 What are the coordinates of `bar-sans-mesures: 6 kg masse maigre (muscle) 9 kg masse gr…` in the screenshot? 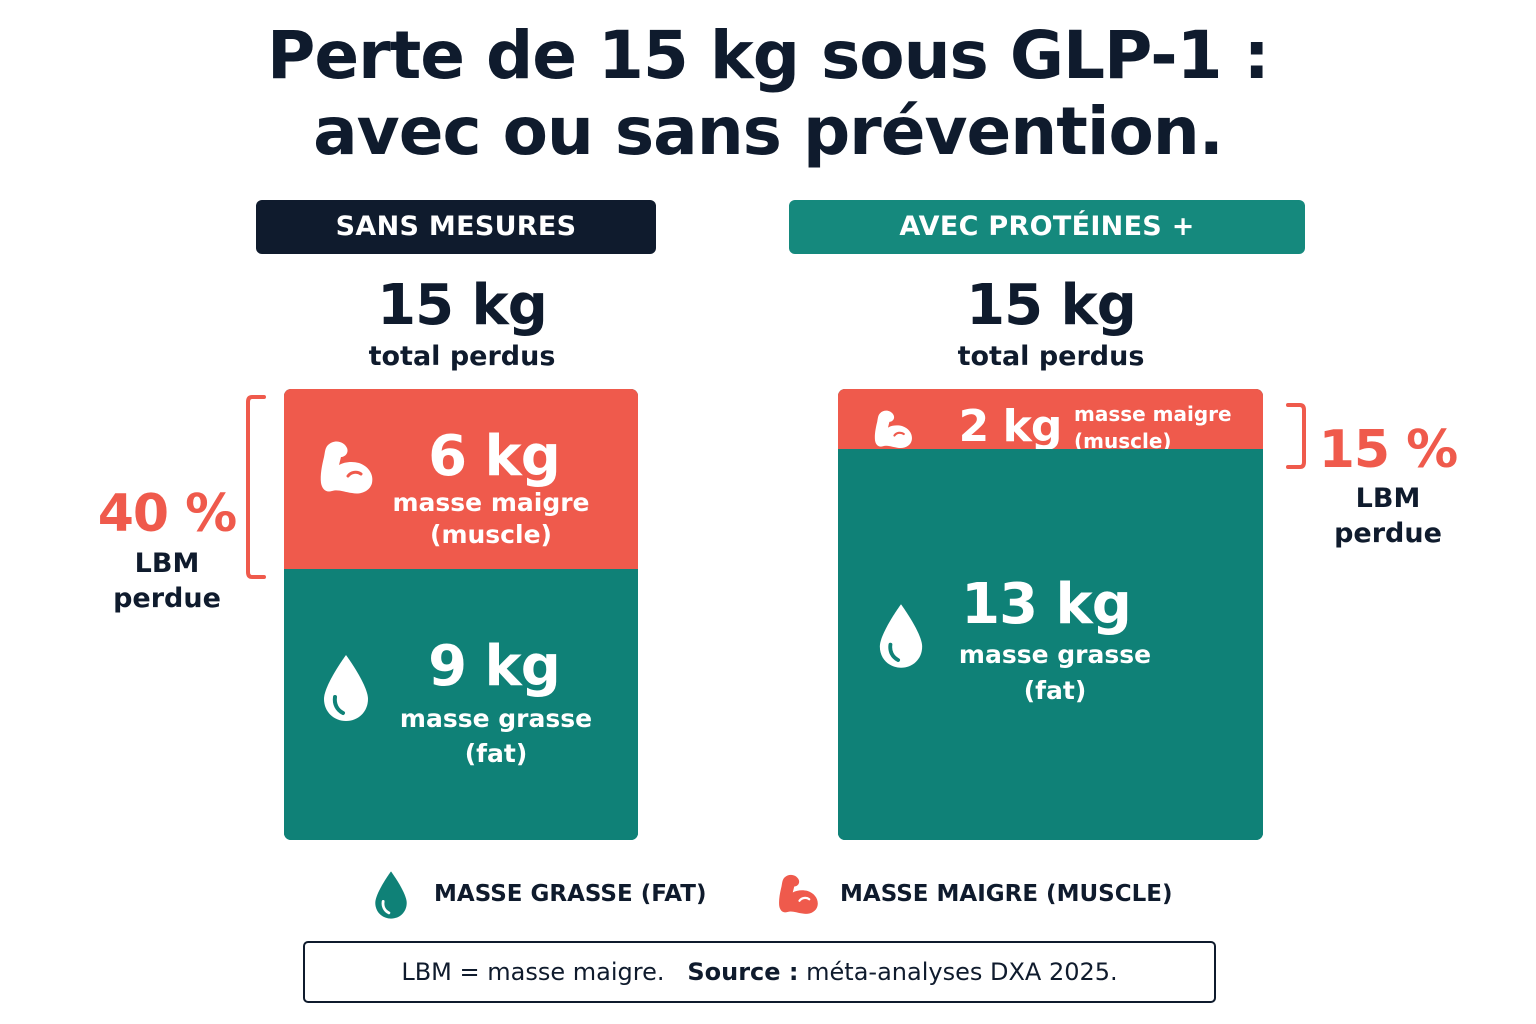 It's located at (461, 614).